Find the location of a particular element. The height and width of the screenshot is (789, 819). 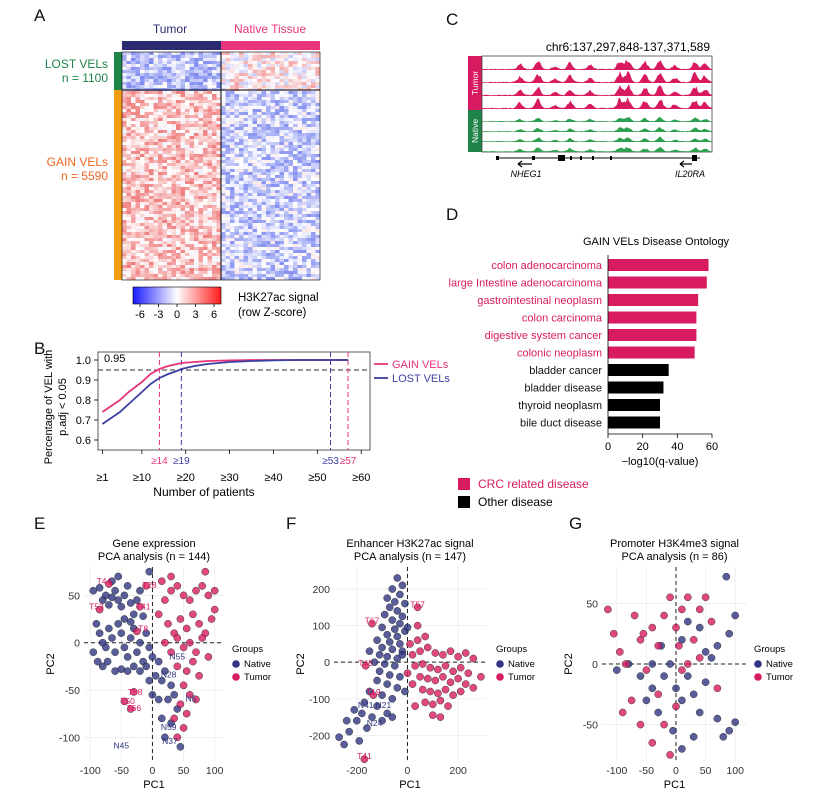

colorbar-tick-label: -3 is located at coordinates (159, 315).